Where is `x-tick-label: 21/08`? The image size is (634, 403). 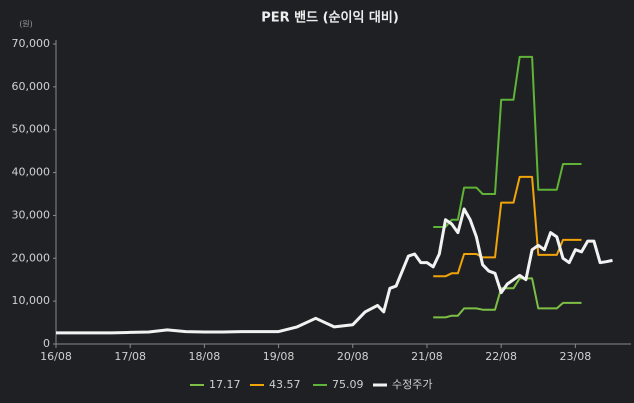 x-tick-label: 21/08 is located at coordinates (427, 356).